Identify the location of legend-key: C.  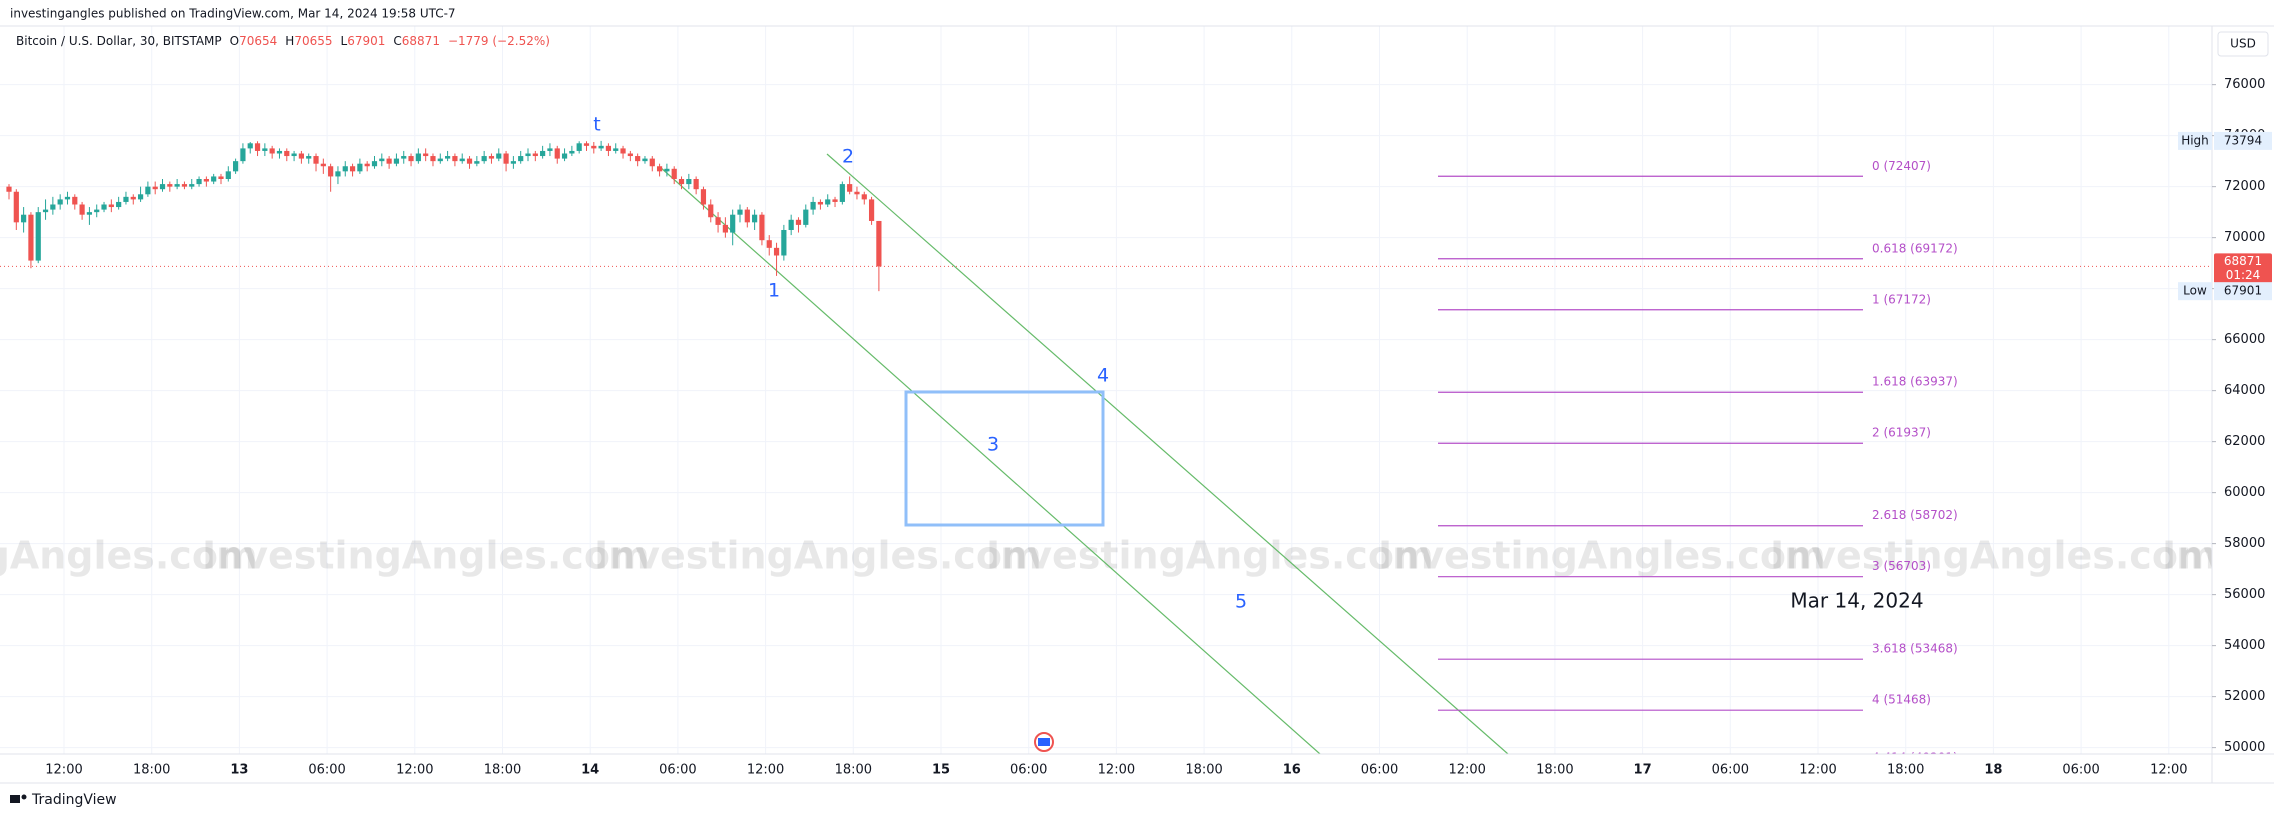
(397, 41).